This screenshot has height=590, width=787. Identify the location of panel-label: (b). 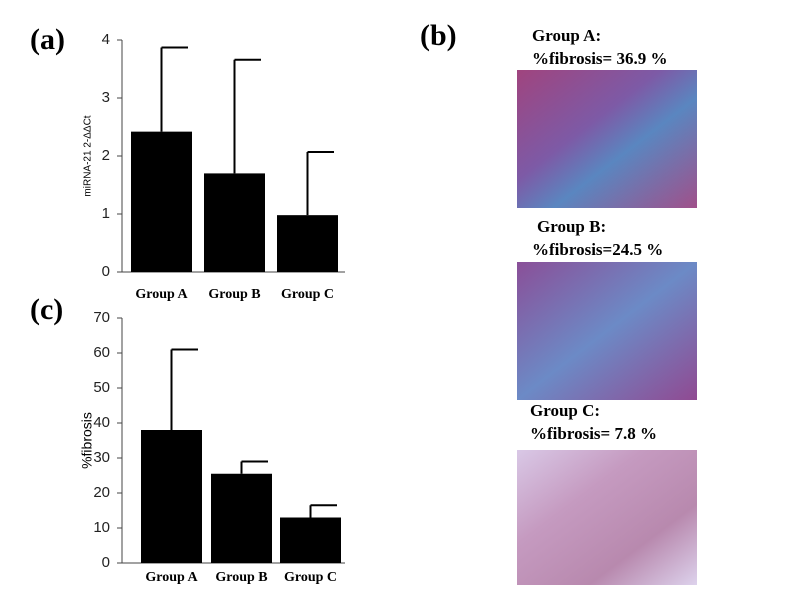
(438, 35).